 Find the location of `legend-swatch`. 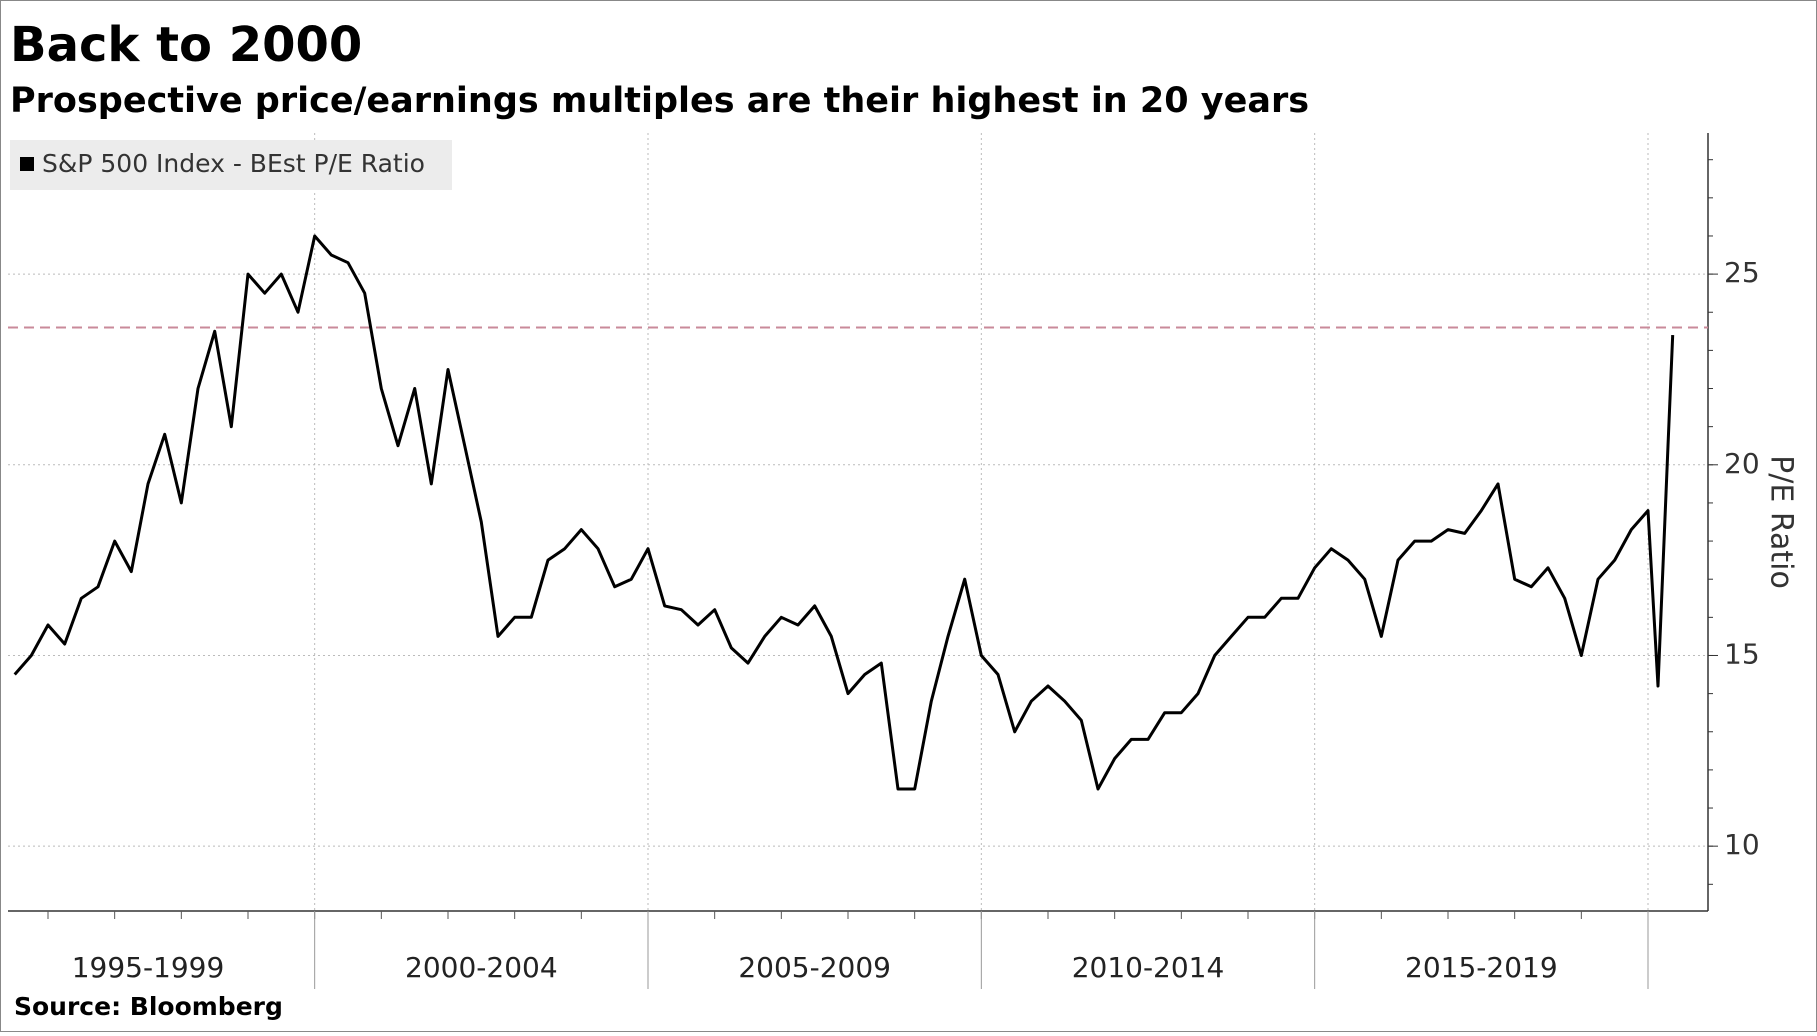

legend-swatch is located at coordinates (27, 164).